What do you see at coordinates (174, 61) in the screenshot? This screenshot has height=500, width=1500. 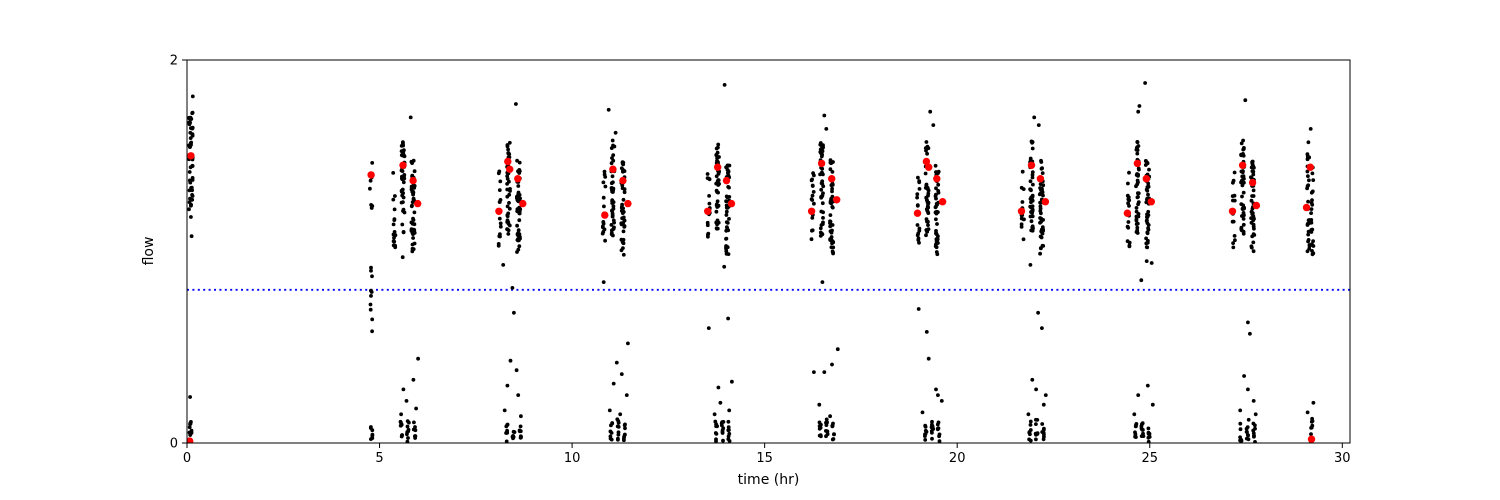 I see `y-tick-label: 2` at bounding box center [174, 61].